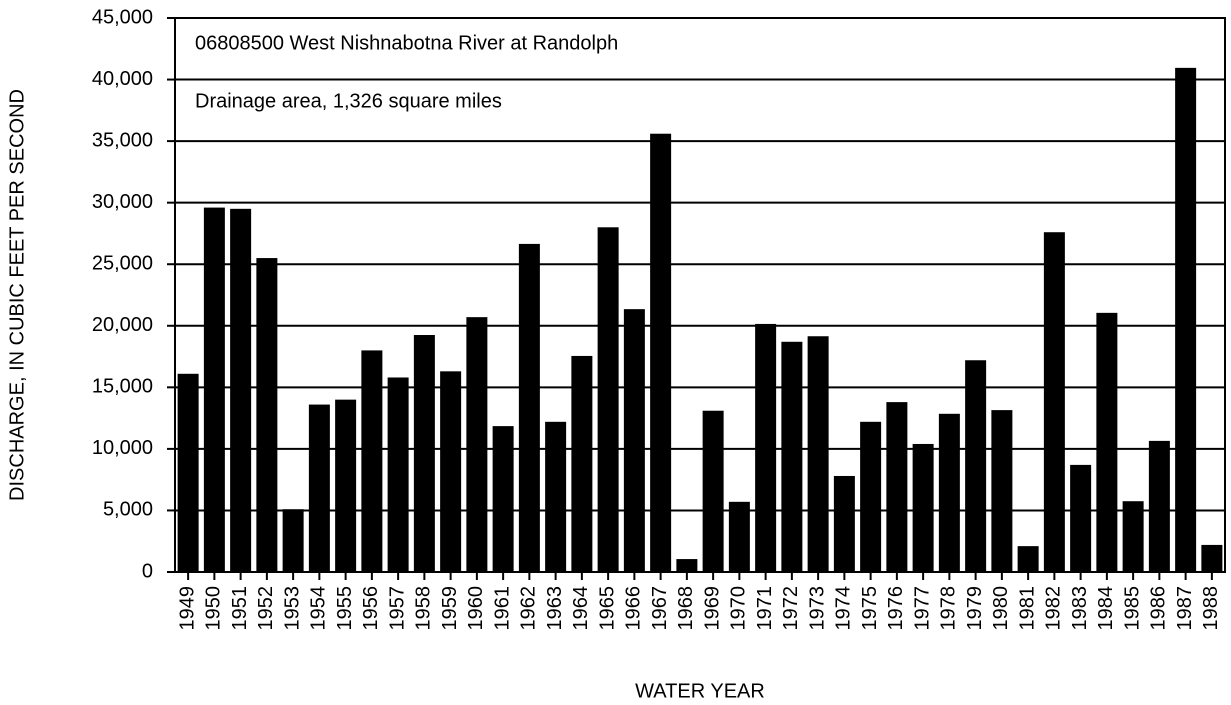 The width and height of the screenshot is (1231, 705). What do you see at coordinates (122, 17) in the screenshot?
I see `y-tick-label: 45,000` at bounding box center [122, 17].